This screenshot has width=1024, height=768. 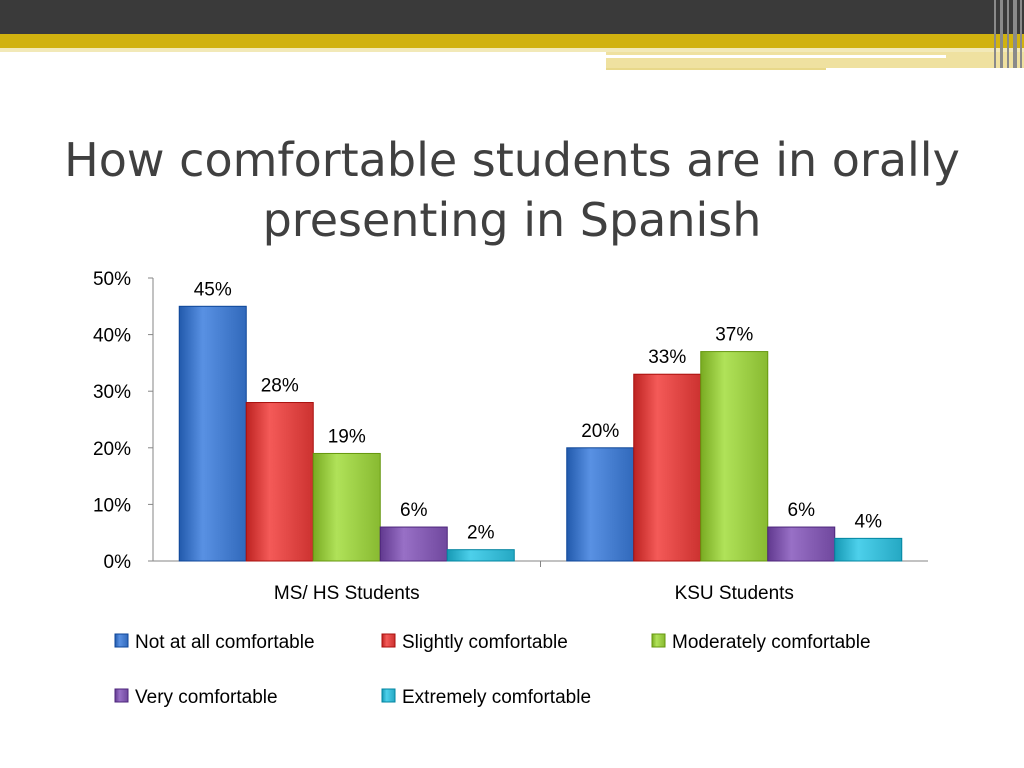 What do you see at coordinates (347, 593) in the screenshot?
I see `category-label: MS/ HS Students` at bounding box center [347, 593].